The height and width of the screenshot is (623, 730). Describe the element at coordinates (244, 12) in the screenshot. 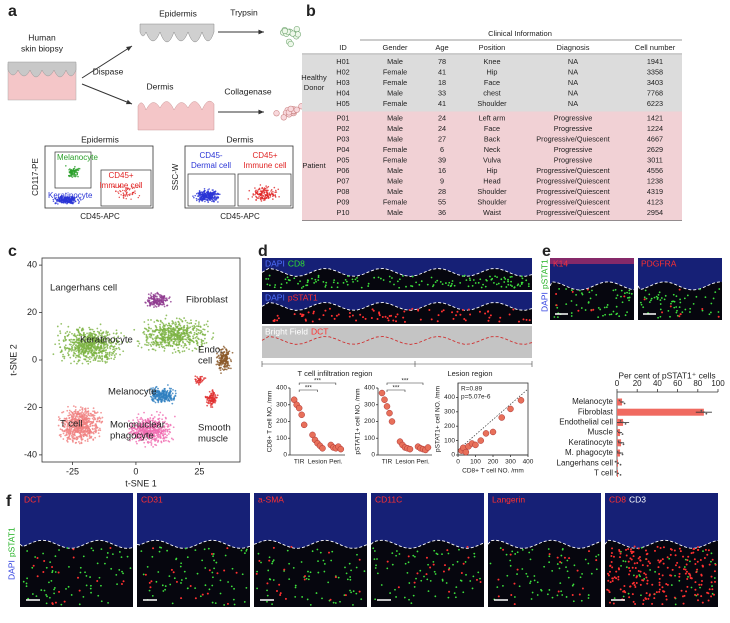

I see `label: Trypsin` at that location.